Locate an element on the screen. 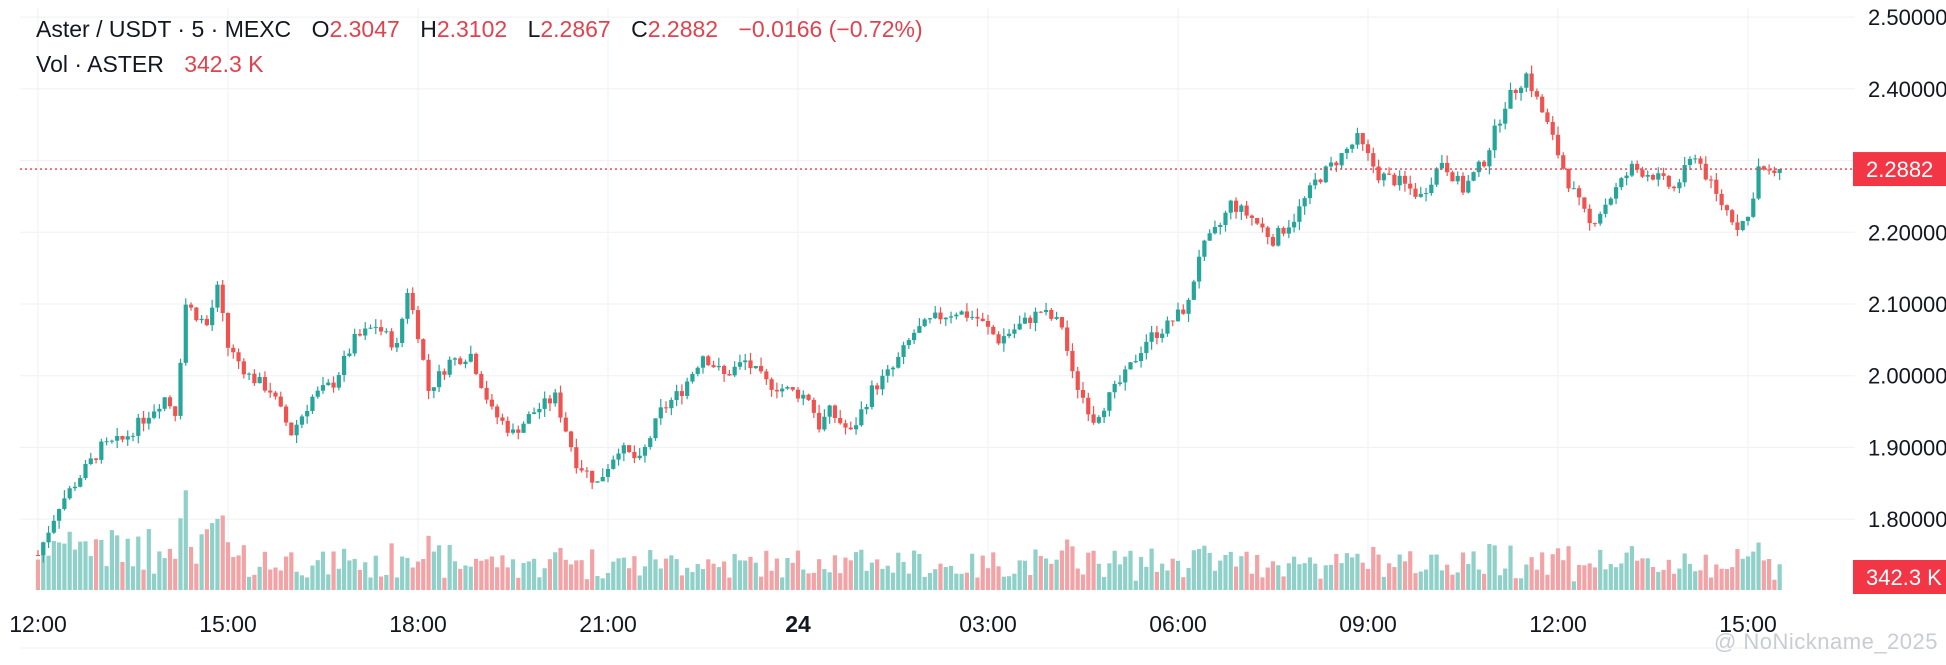 Image resolution: width=1946 pixels, height=665 pixels. volume-label: Vol · ASTER is located at coordinates (100, 64).